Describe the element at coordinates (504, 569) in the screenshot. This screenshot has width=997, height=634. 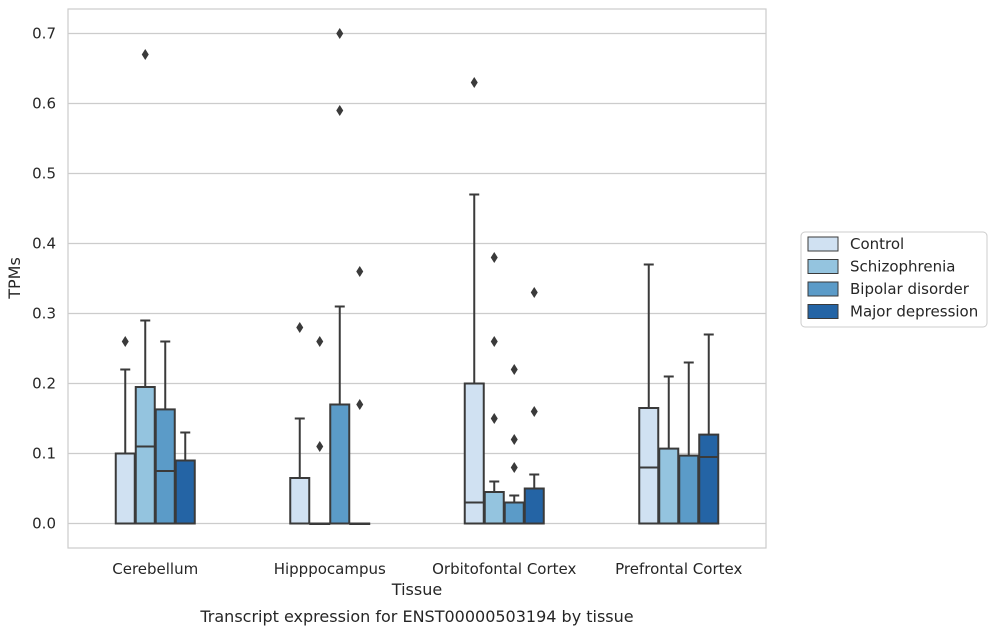
I see `x-tick-label: Orbitofontal Cortex` at that location.